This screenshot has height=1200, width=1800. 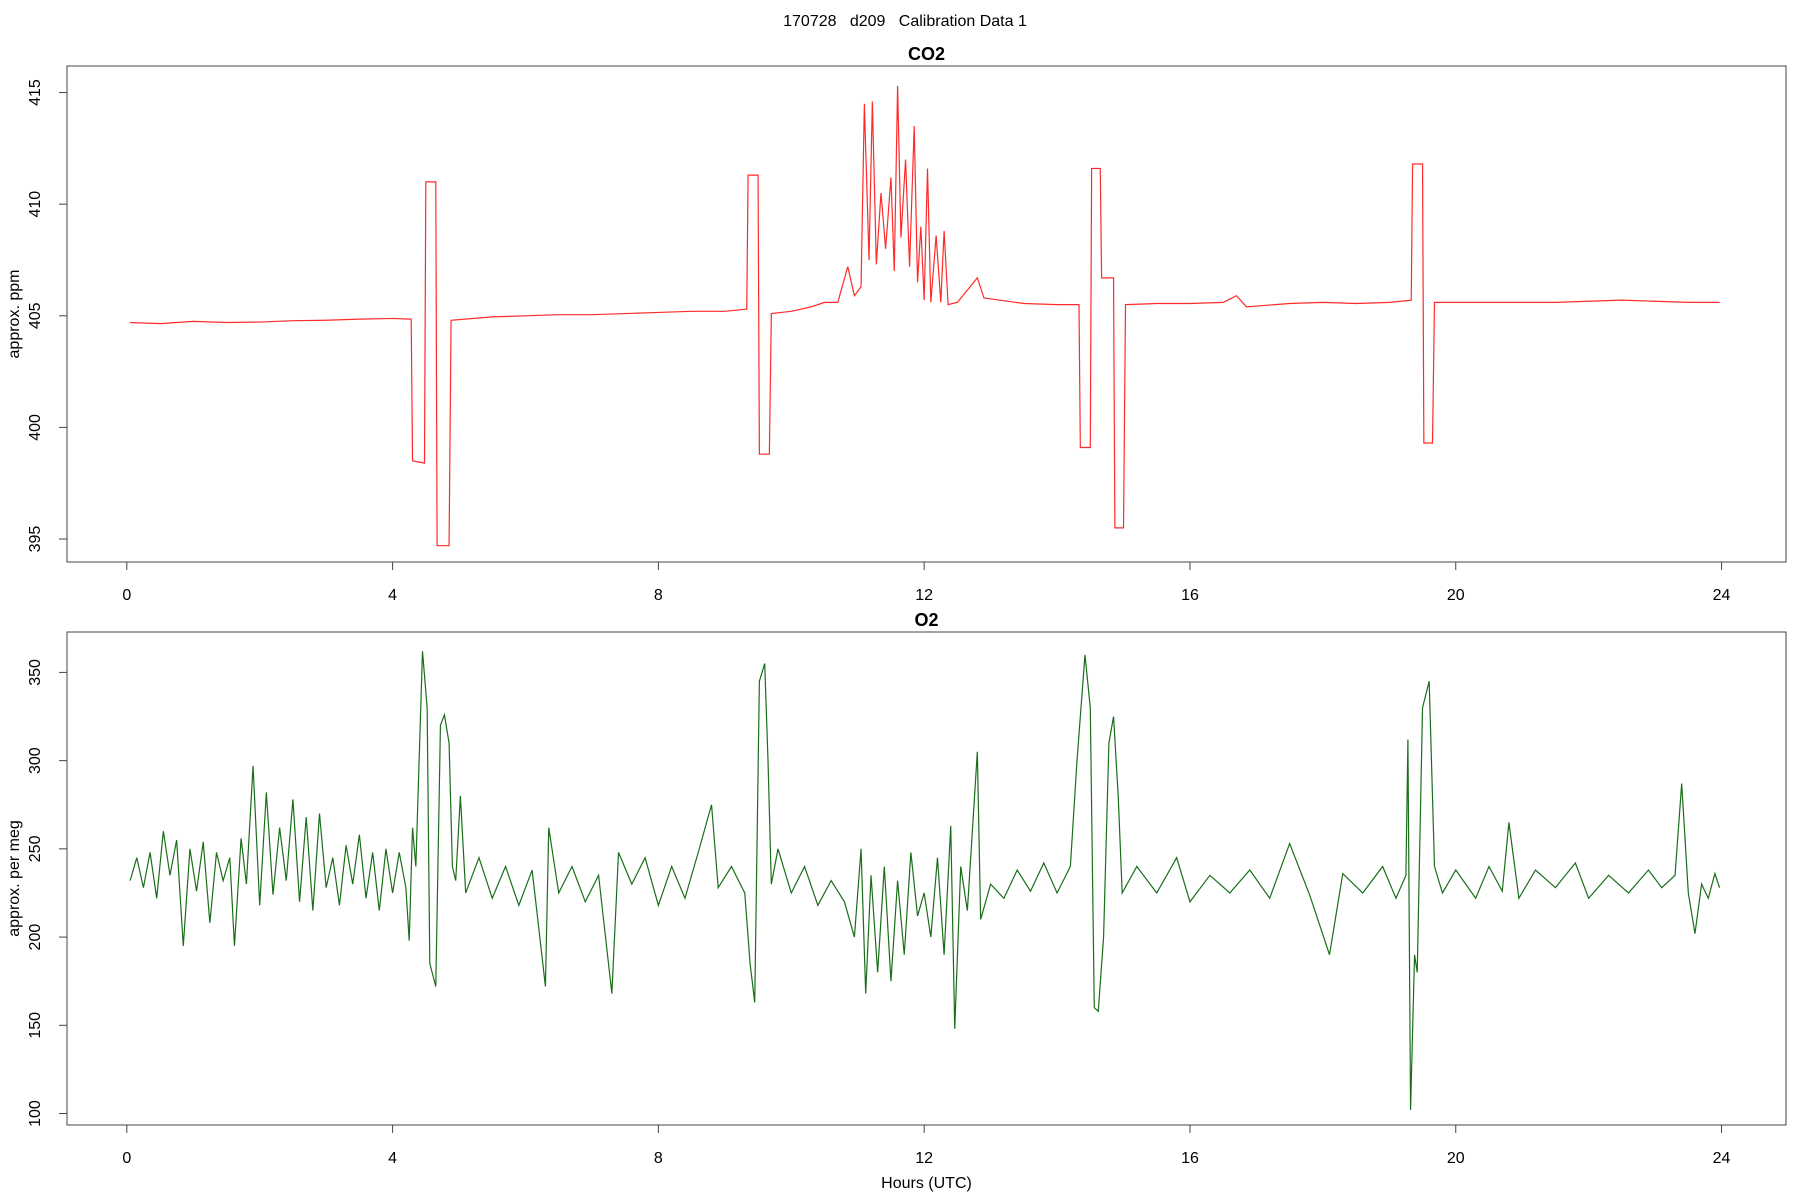 What do you see at coordinates (35, 92) in the screenshot?
I see `y-tick-label: 415` at bounding box center [35, 92].